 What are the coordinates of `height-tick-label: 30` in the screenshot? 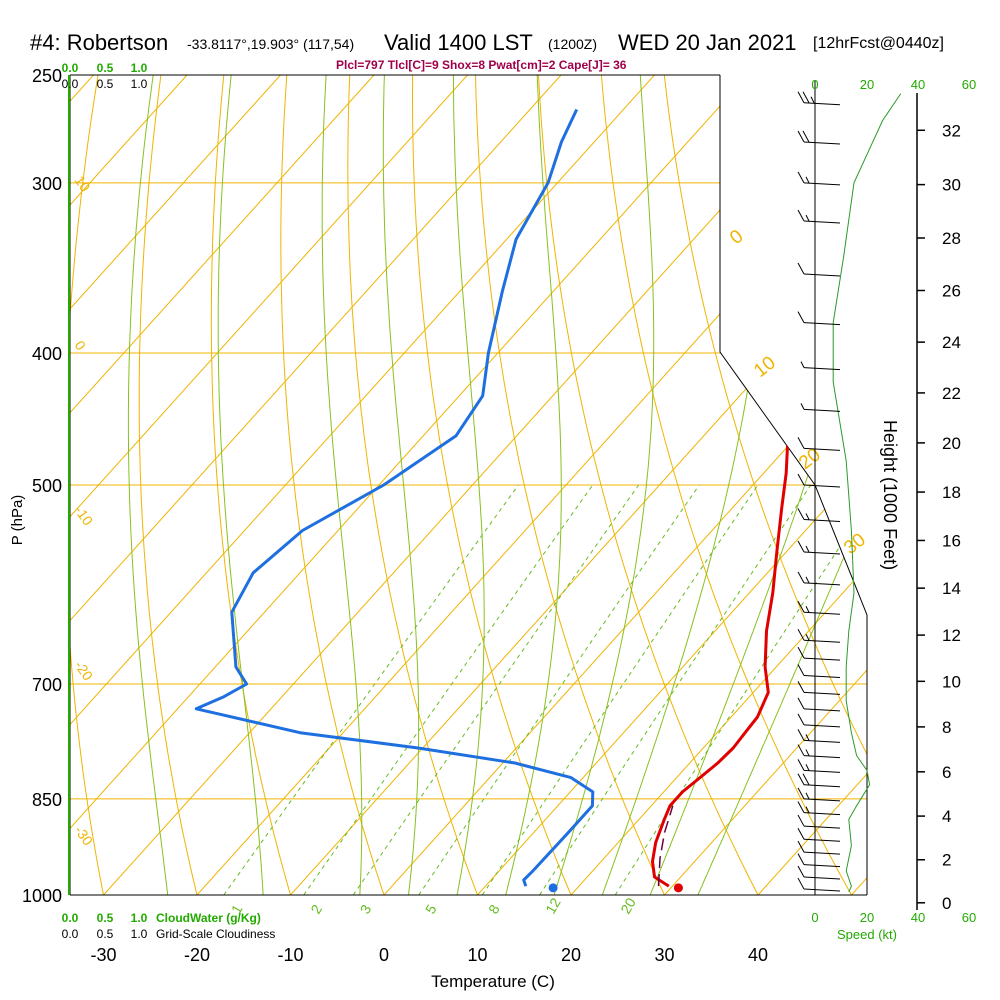 It's located at (951, 185).